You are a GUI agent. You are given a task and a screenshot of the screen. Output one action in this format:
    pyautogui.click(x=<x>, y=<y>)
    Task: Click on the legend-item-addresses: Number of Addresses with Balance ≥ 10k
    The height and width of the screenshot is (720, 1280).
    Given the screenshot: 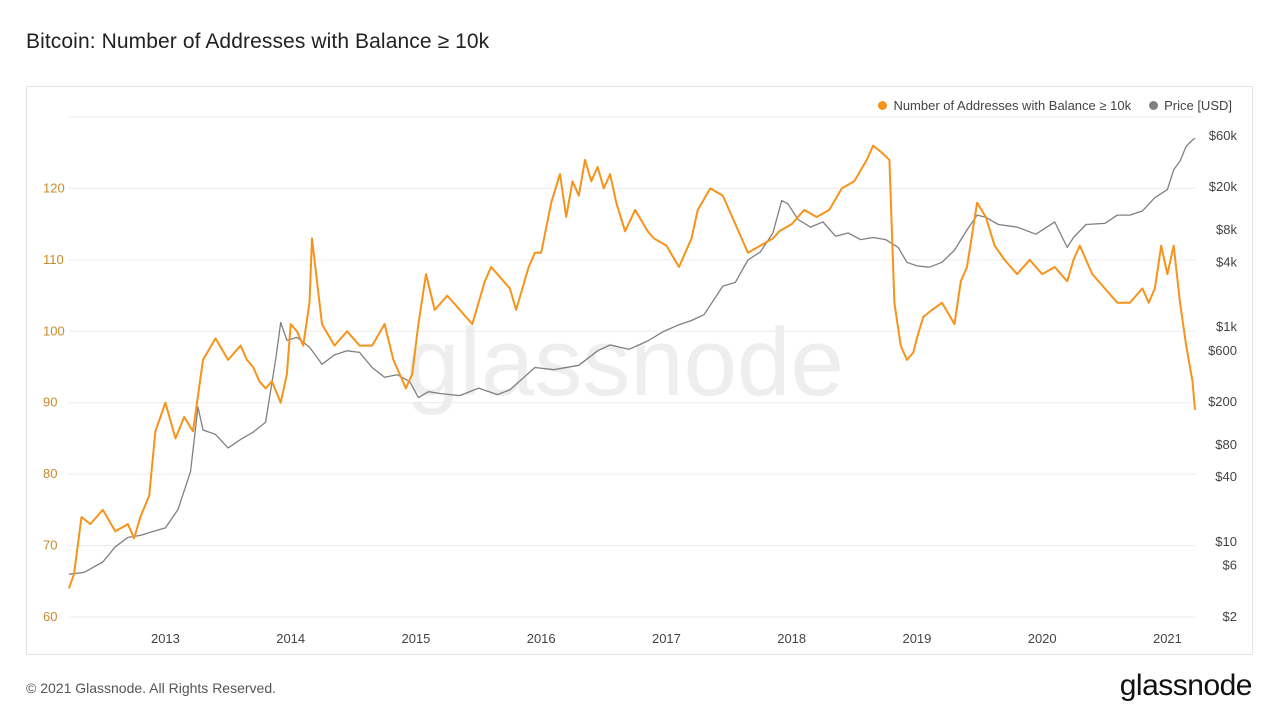 What is the action you would take?
    pyautogui.click(x=1004, y=105)
    